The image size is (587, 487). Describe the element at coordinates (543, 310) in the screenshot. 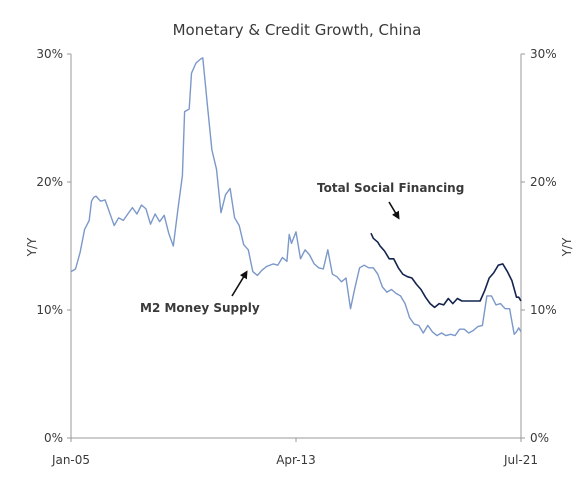

I see `y-tick-label-right: 10%` at that location.